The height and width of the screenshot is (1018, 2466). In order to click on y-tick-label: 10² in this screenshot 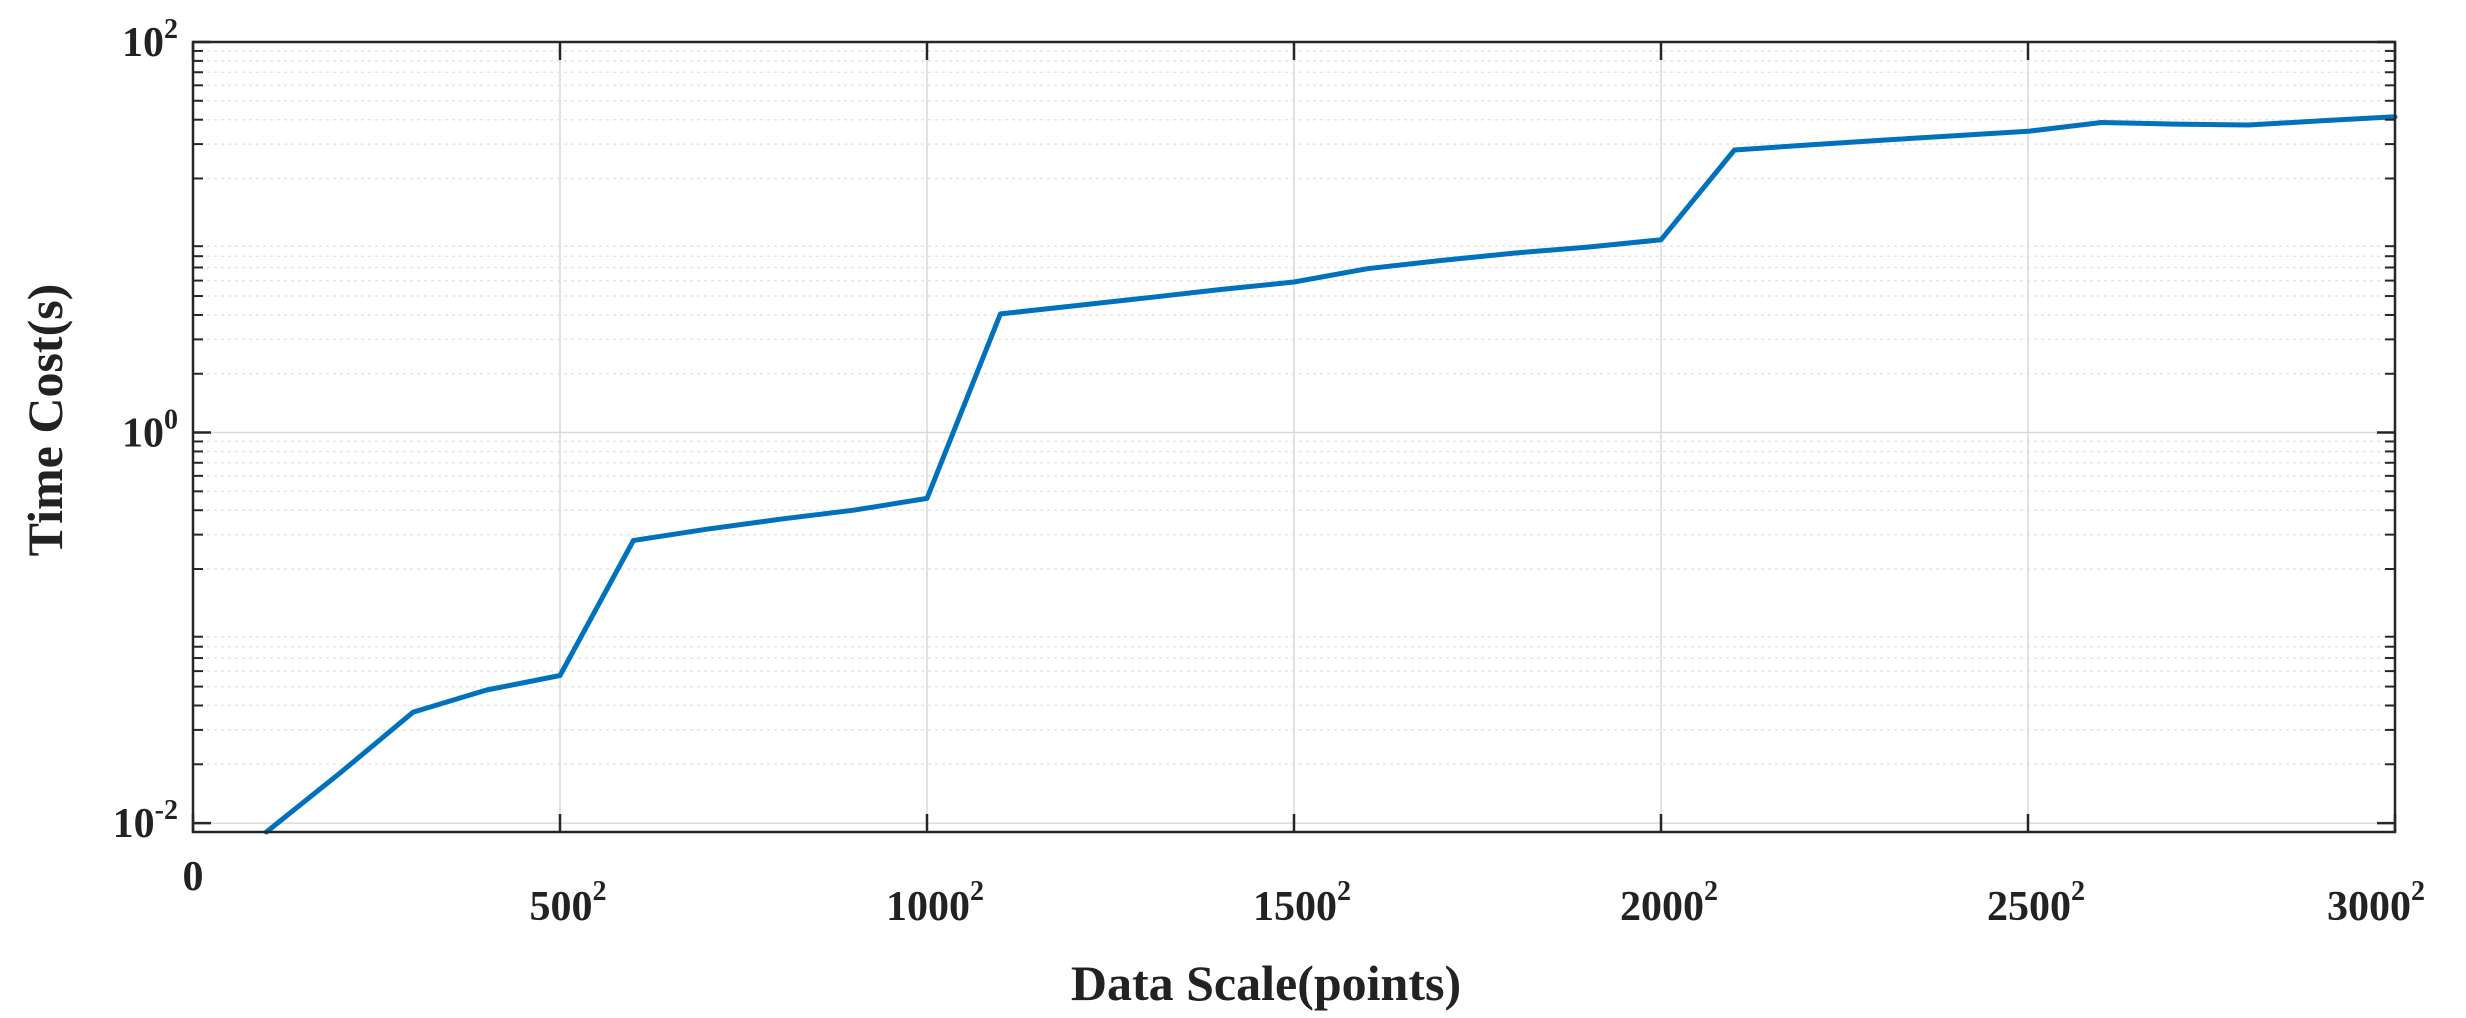, I will do `click(150, 40)`.